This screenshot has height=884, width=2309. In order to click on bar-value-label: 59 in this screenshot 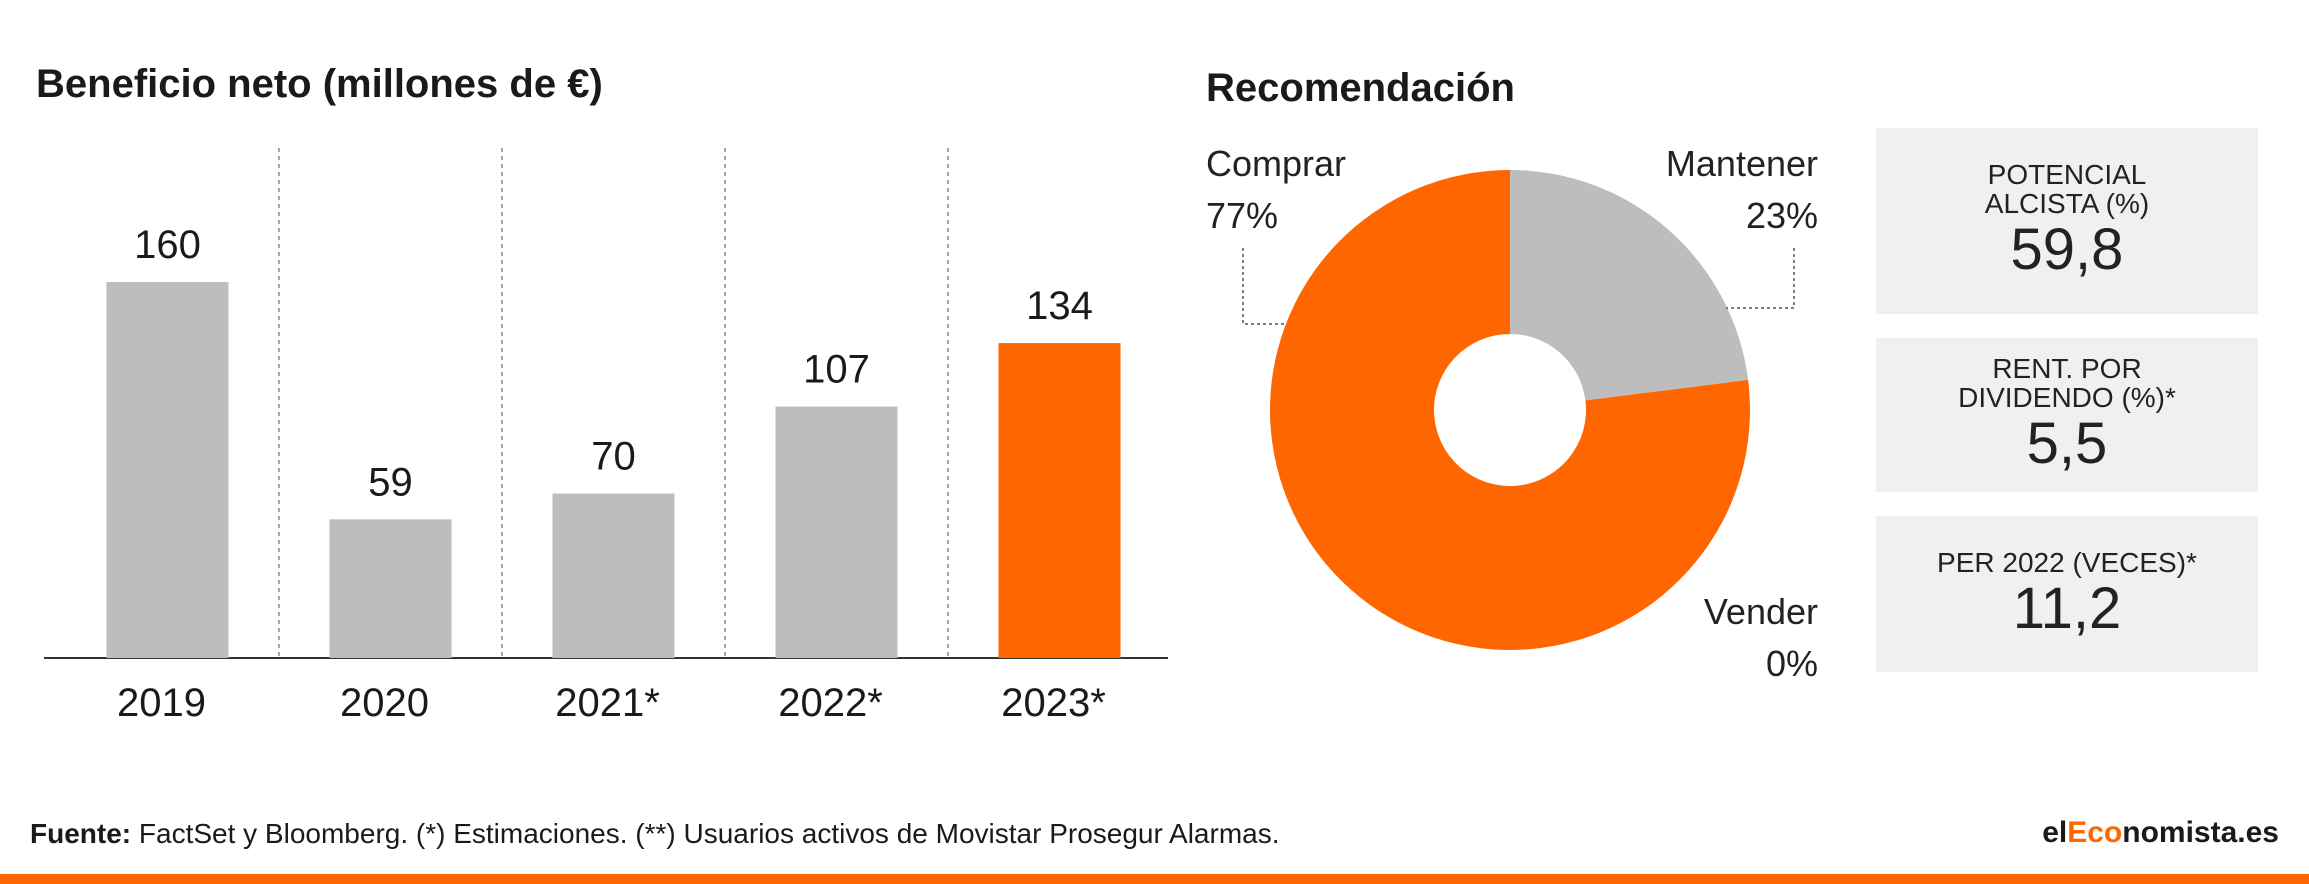, I will do `click(390, 482)`.